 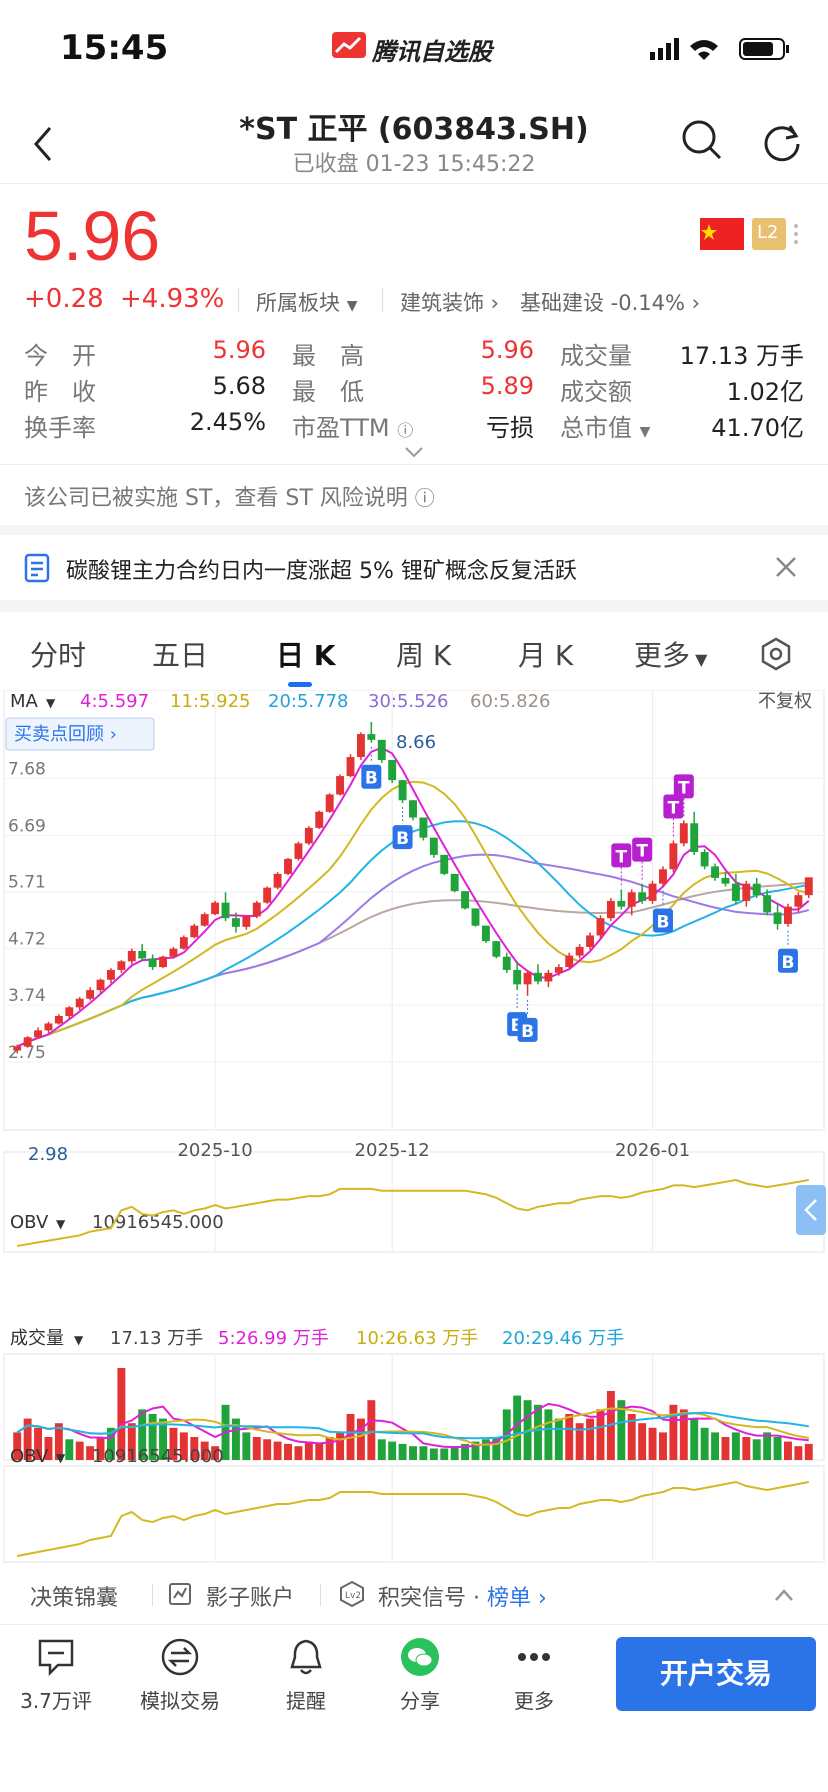 What do you see at coordinates (610, 303) in the screenshot?
I see `sector-link-infrastructure: 基础建设 -0.14% ›` at bounding box center [610, 303].